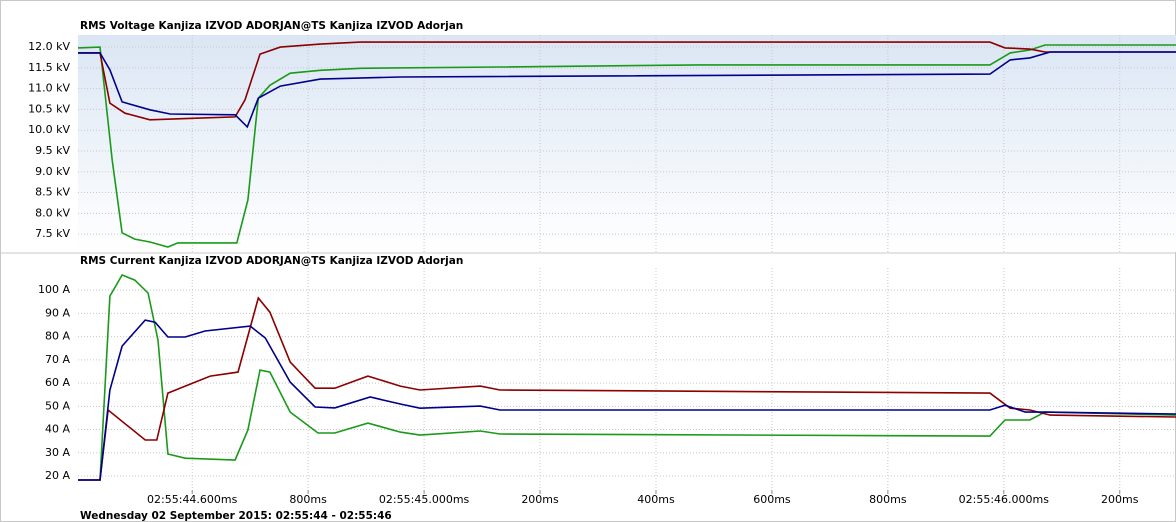  What do you see at coordinates (52, 150) in the screenshot?
I see `y-tick-label: 9.5 kV` at bounding box center [52, 150].